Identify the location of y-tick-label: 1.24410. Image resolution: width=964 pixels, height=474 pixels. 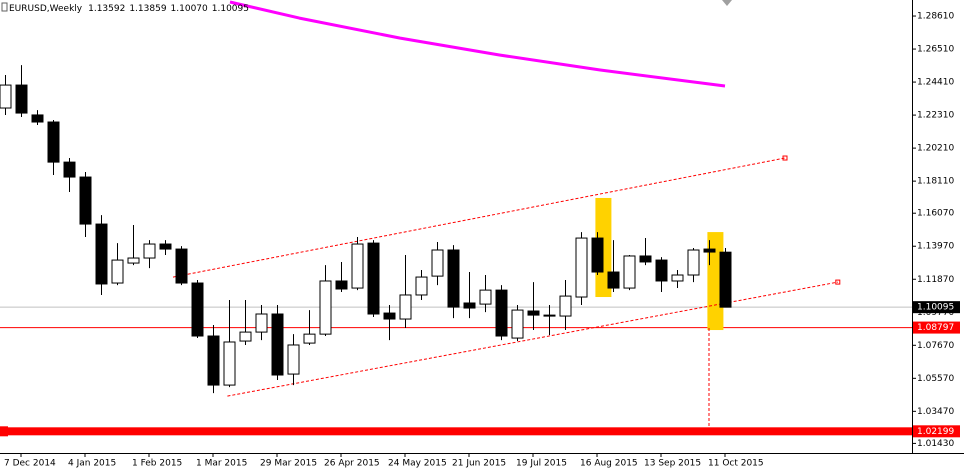
(935, 83).